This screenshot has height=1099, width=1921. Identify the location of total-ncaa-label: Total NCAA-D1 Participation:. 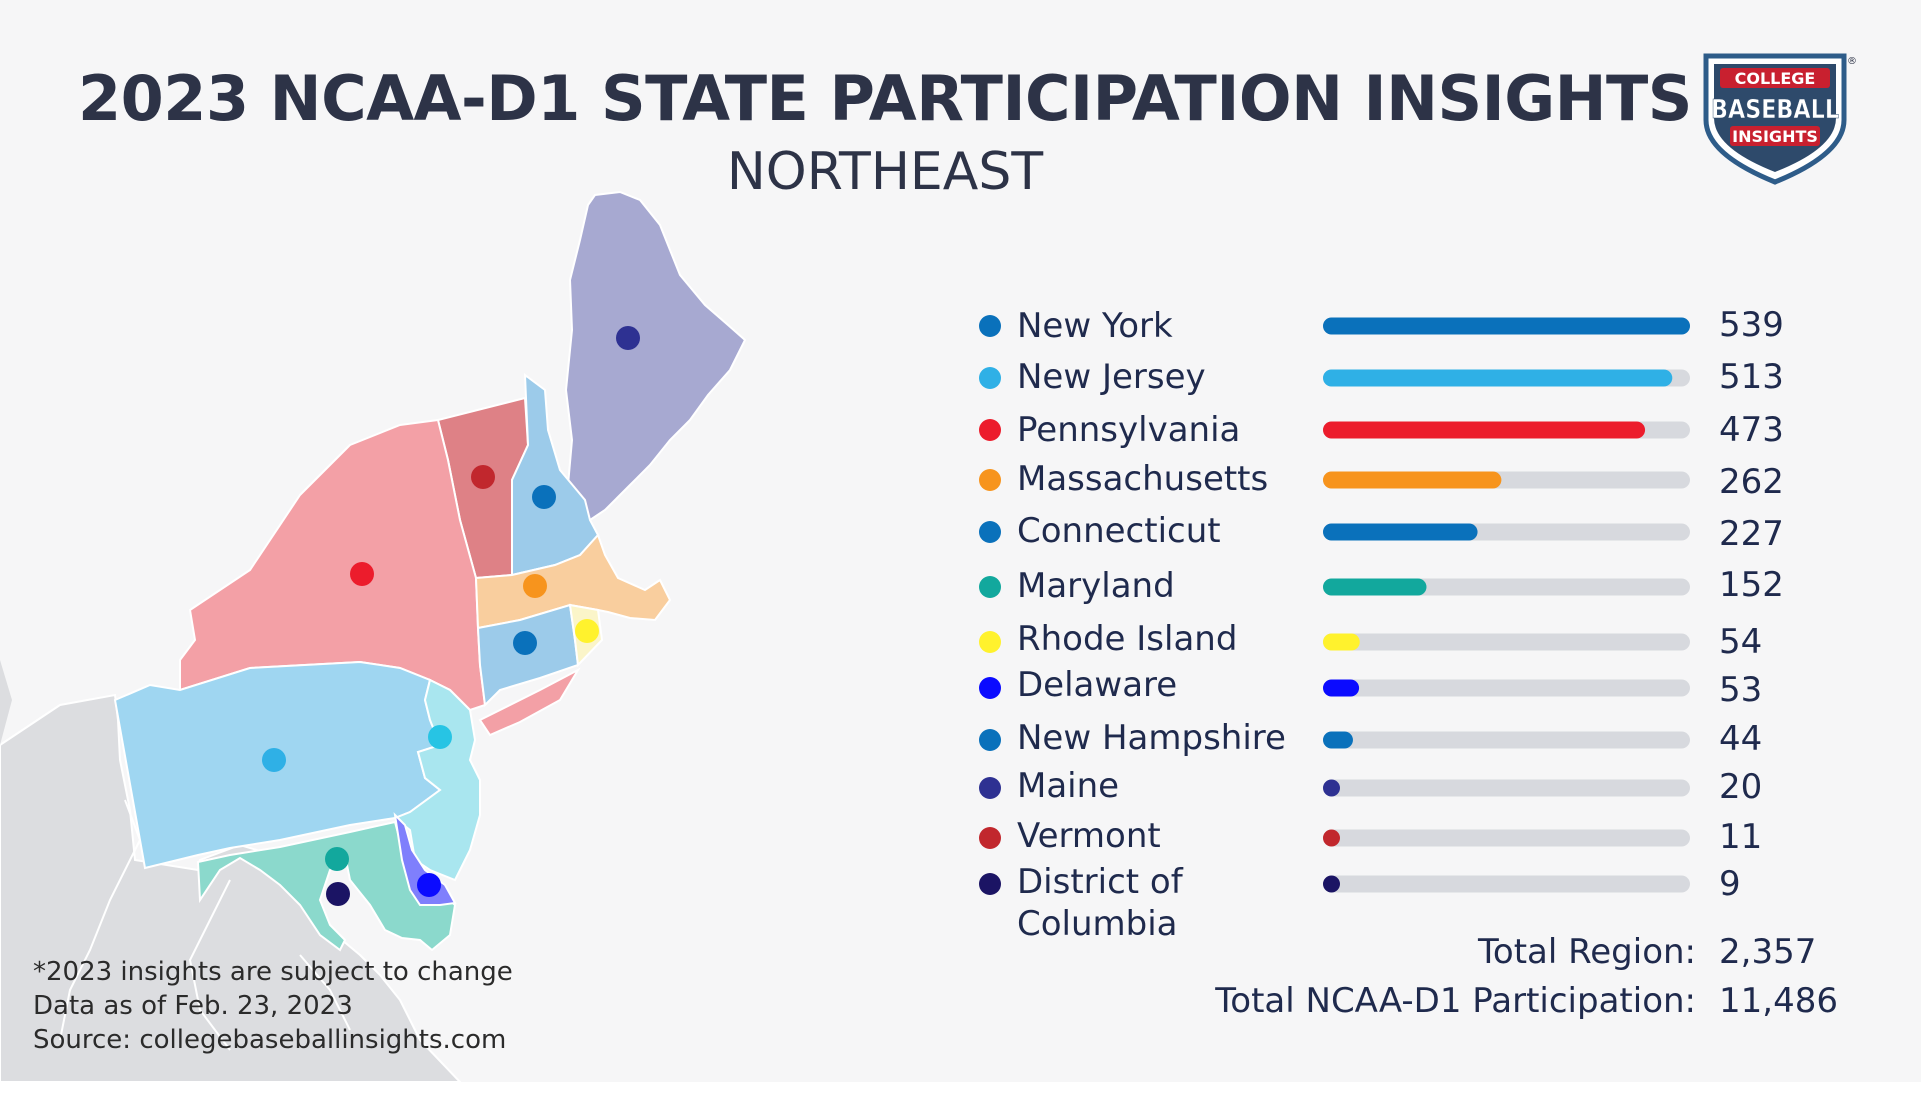
(1455, 1001).